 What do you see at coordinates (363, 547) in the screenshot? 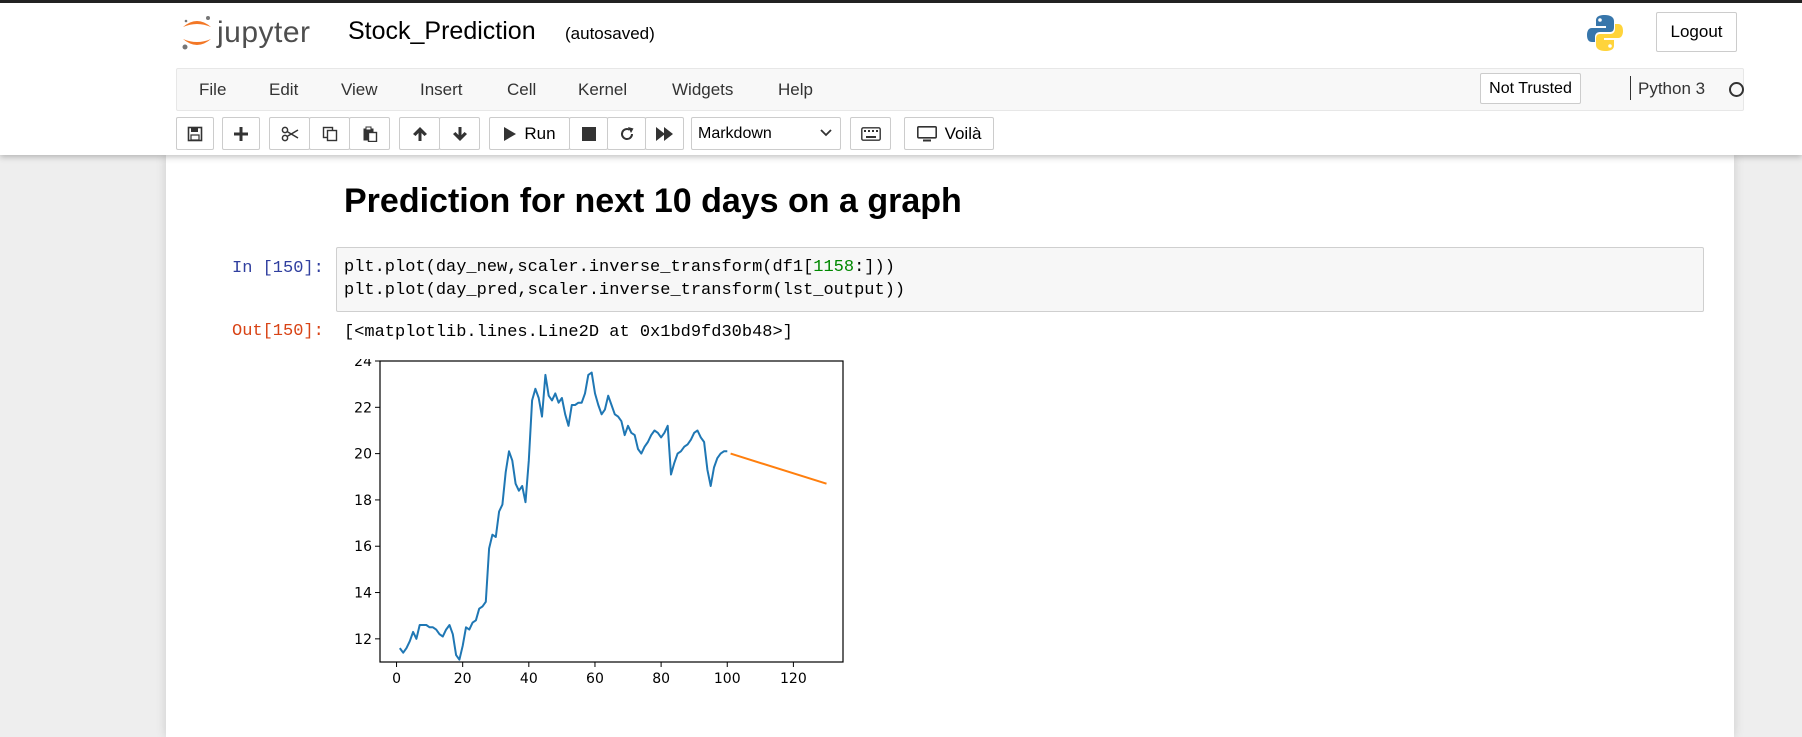
I see `y-tick-label: 16` at bounding box center [363, 547].